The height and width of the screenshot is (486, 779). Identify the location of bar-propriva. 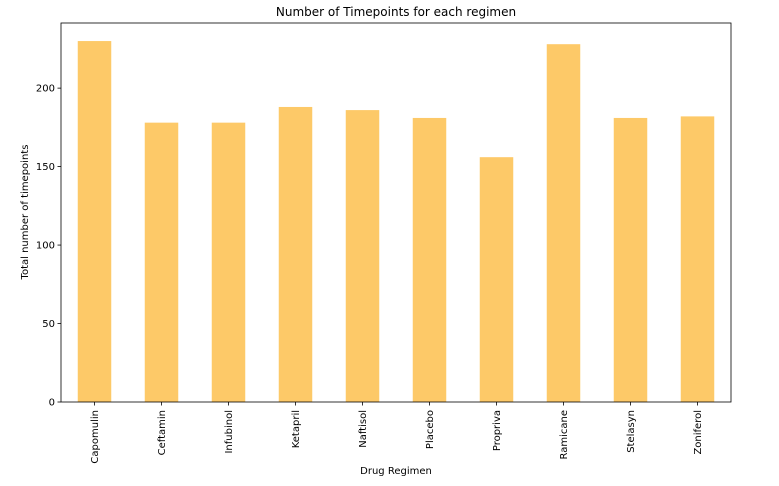
(496, 279).